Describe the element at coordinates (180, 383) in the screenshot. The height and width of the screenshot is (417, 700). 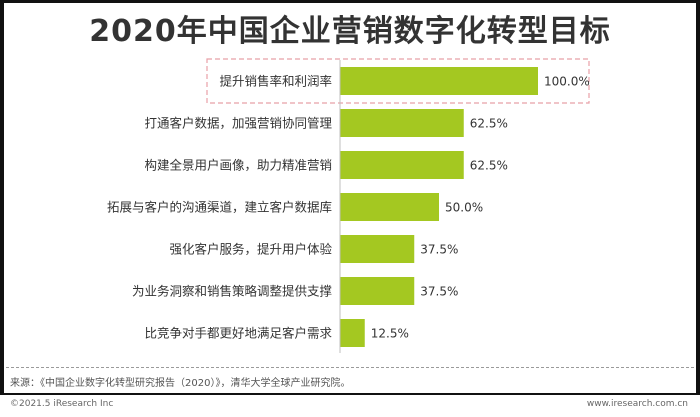
I see `source-note: 来源：《中国企业数字化转型研究报告（2020）》，清华大学全球产业研究院。` at that location.